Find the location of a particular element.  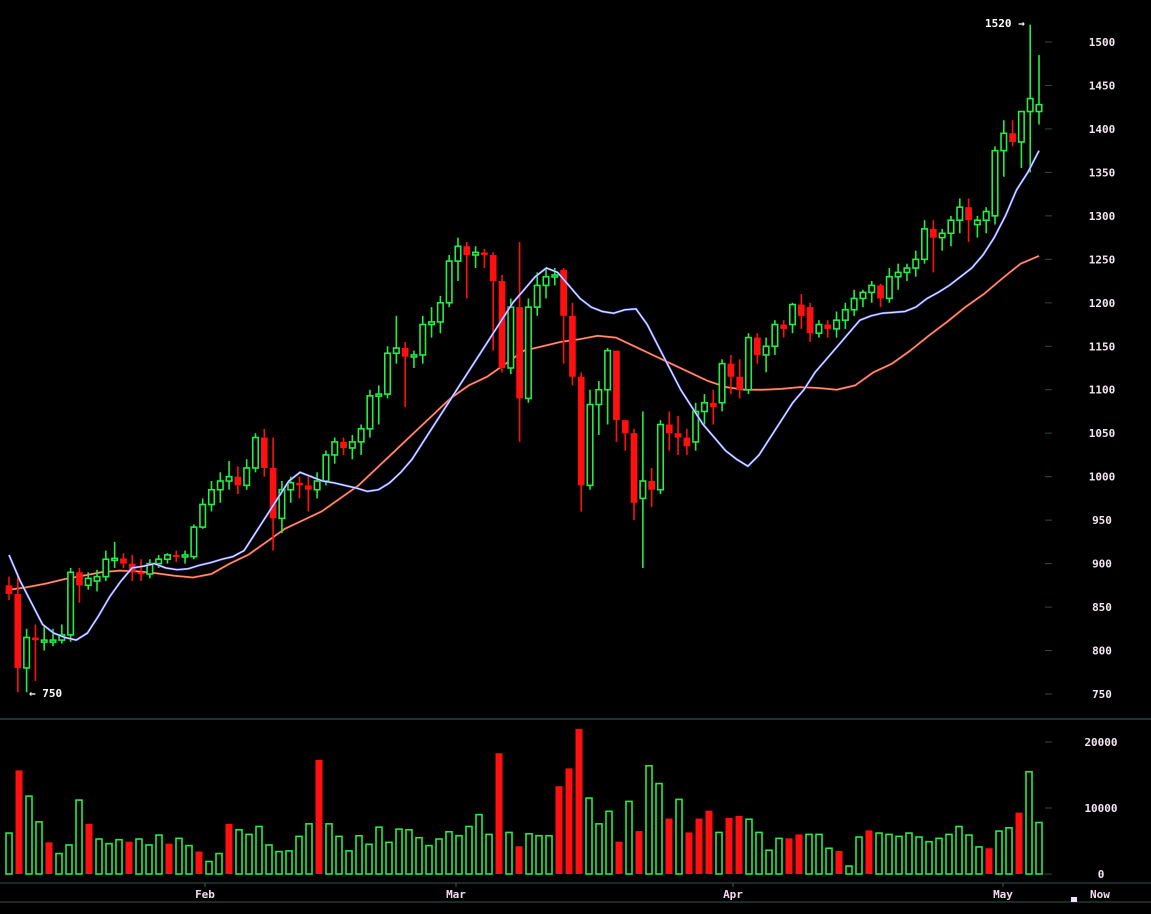

time-axis: Feb Mar Apr May is located at coordinates (604, 892).